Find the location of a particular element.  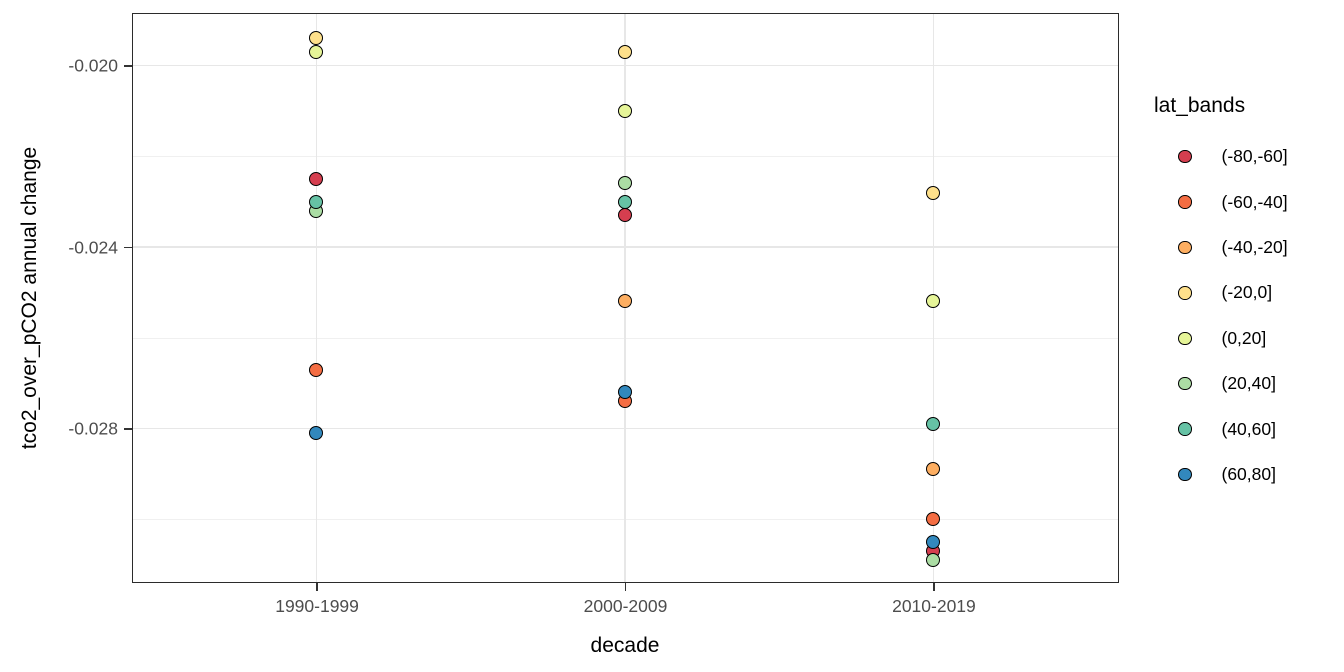

y-axis-title: tco2_over_pCO2 annual change is located at coordinates (29, 298).